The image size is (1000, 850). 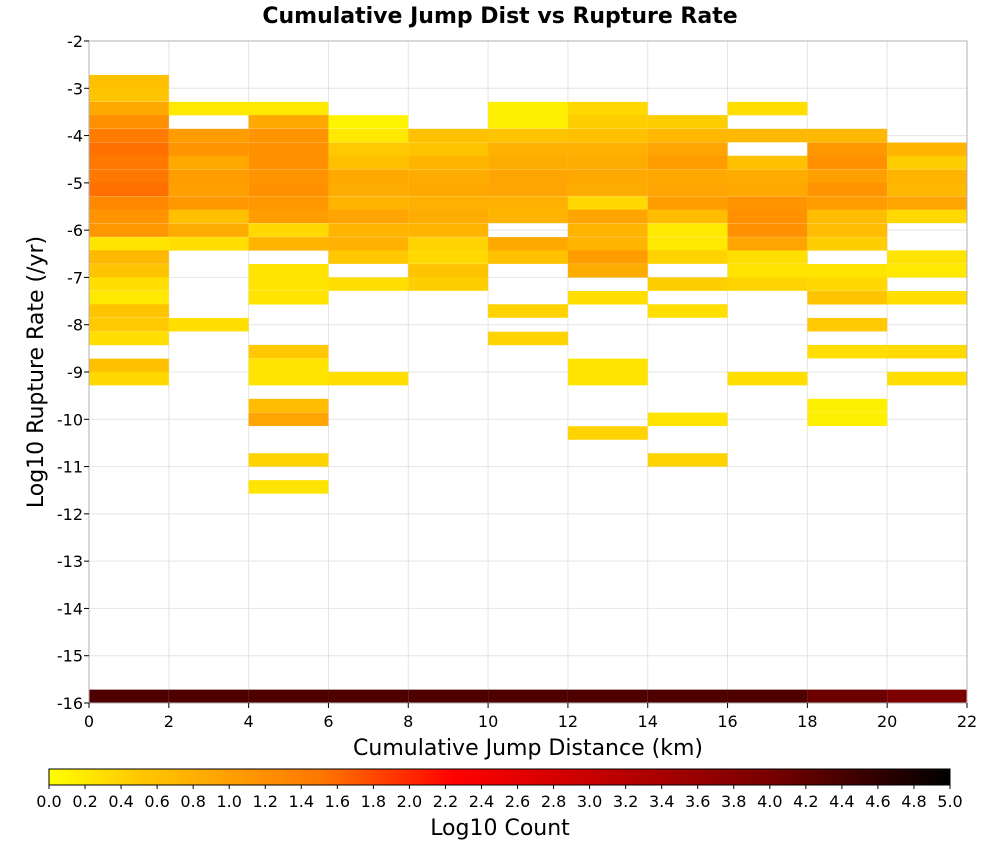 What do you see at coordinates (70, 608) in the screenshot?
I see `y-tick-label: -14` at bounding box center [70, 608].